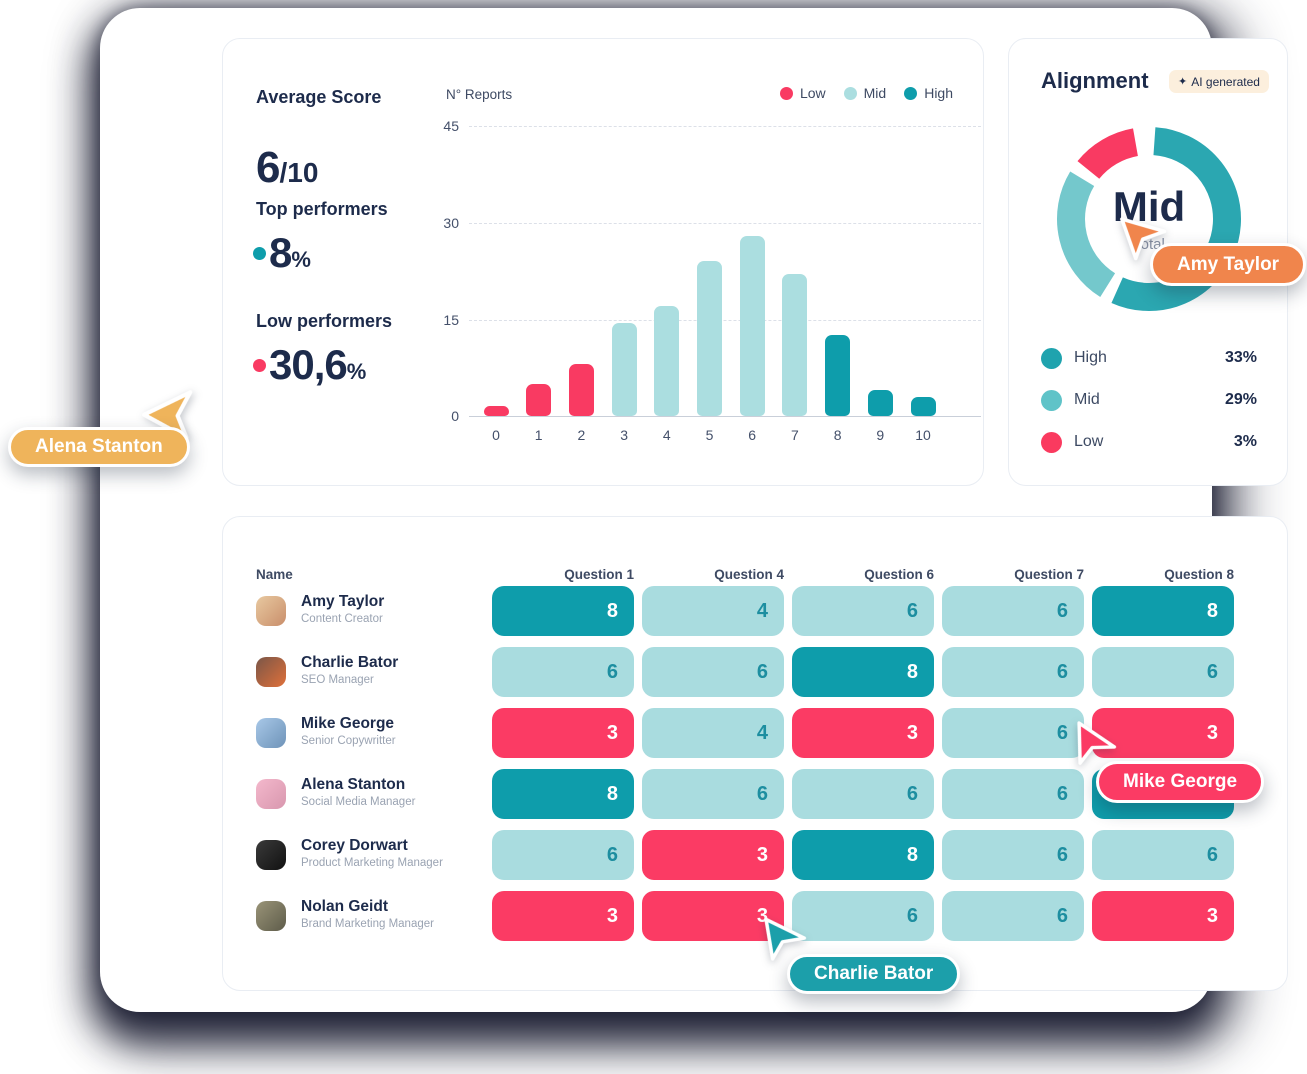 The image size is (1307, 1074). I want to click on alignment-donut-chart, so click(1149, 219).